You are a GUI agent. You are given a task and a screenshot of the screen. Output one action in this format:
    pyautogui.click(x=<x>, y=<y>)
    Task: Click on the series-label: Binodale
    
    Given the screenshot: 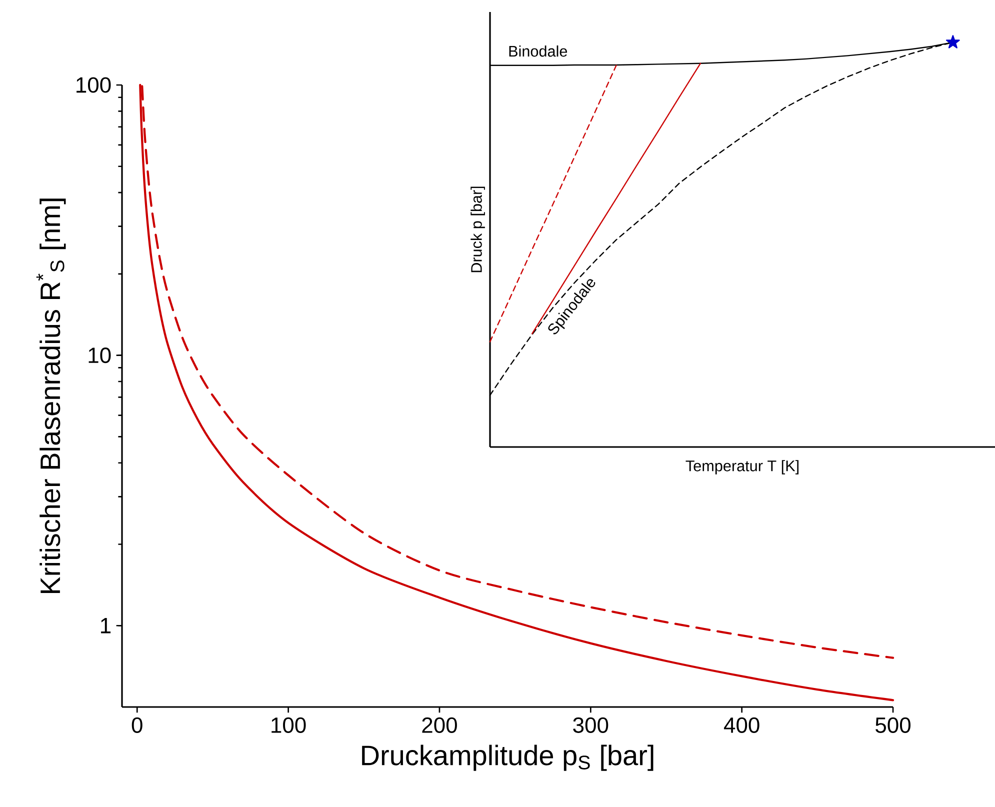 What is the action you would take?
    pyautogui.click(x=538, y=51)
    